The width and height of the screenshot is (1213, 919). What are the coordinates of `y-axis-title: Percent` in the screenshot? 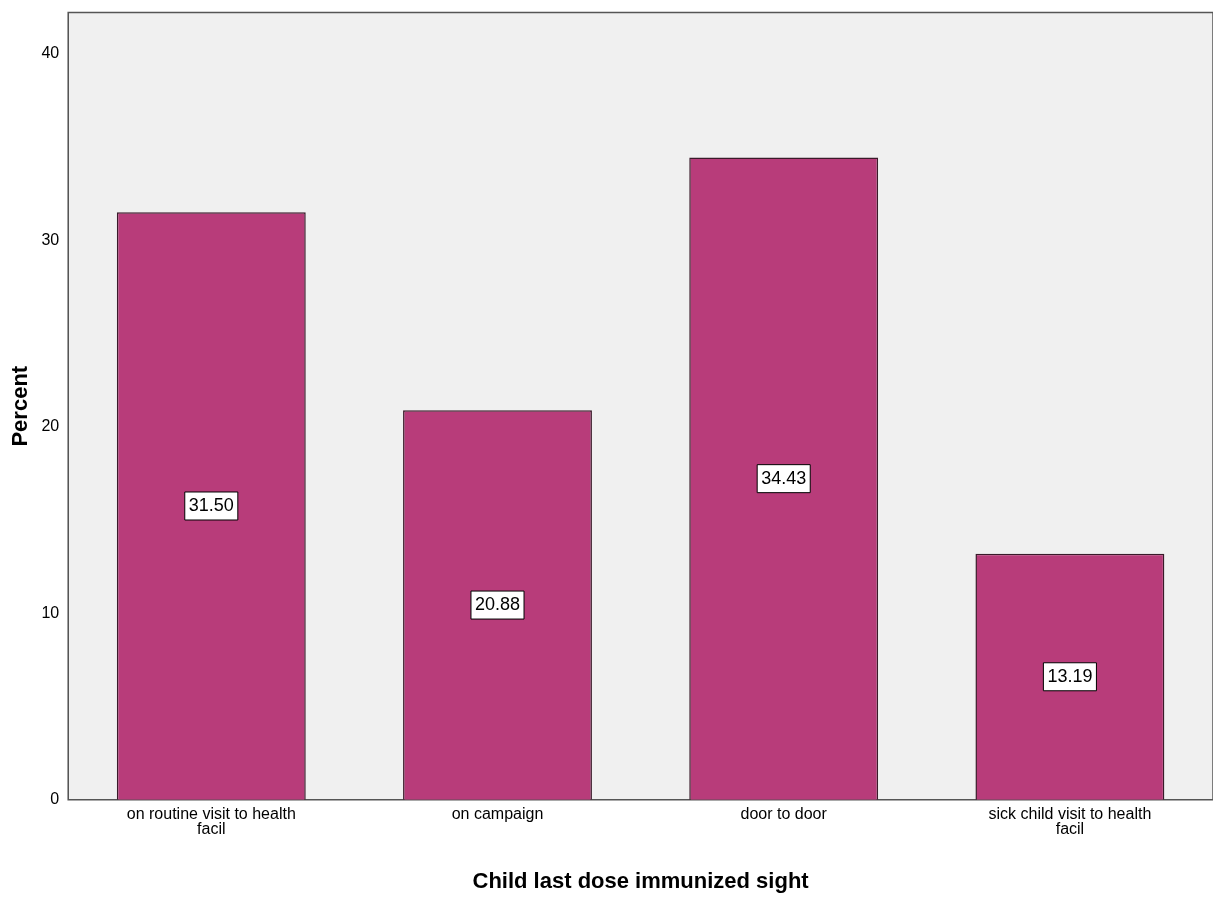 It's located at (20, 406).